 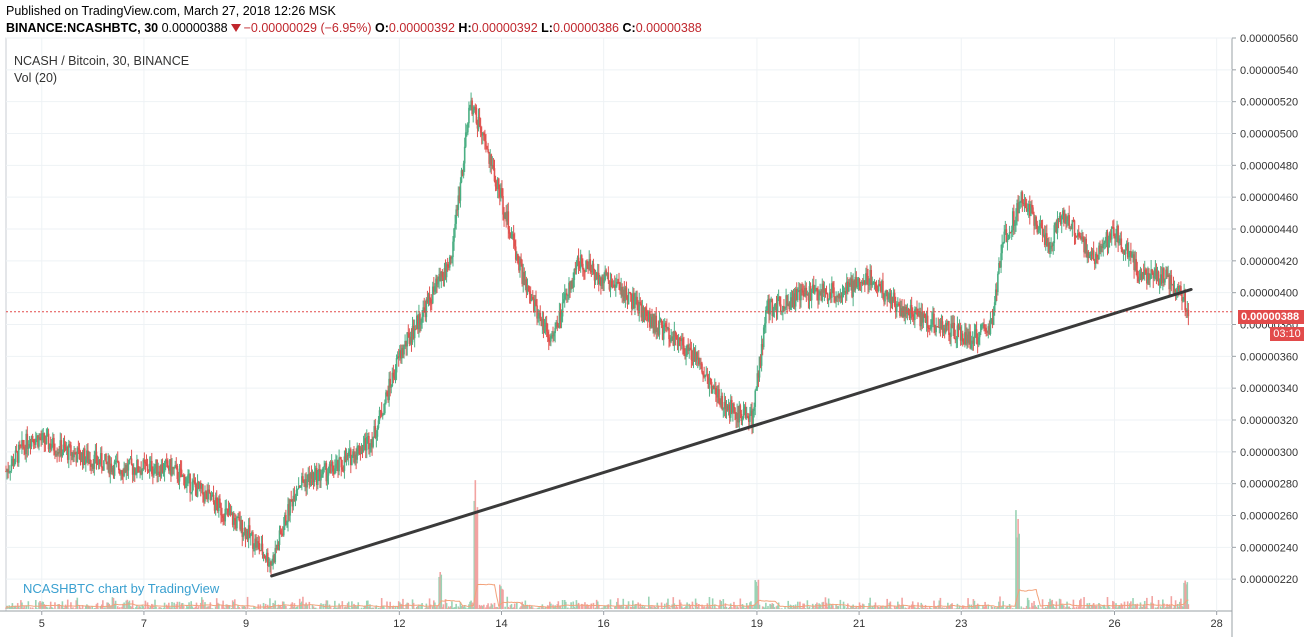 I want to click on countdown-tag: 03:10, so click(x=1287, y=334).